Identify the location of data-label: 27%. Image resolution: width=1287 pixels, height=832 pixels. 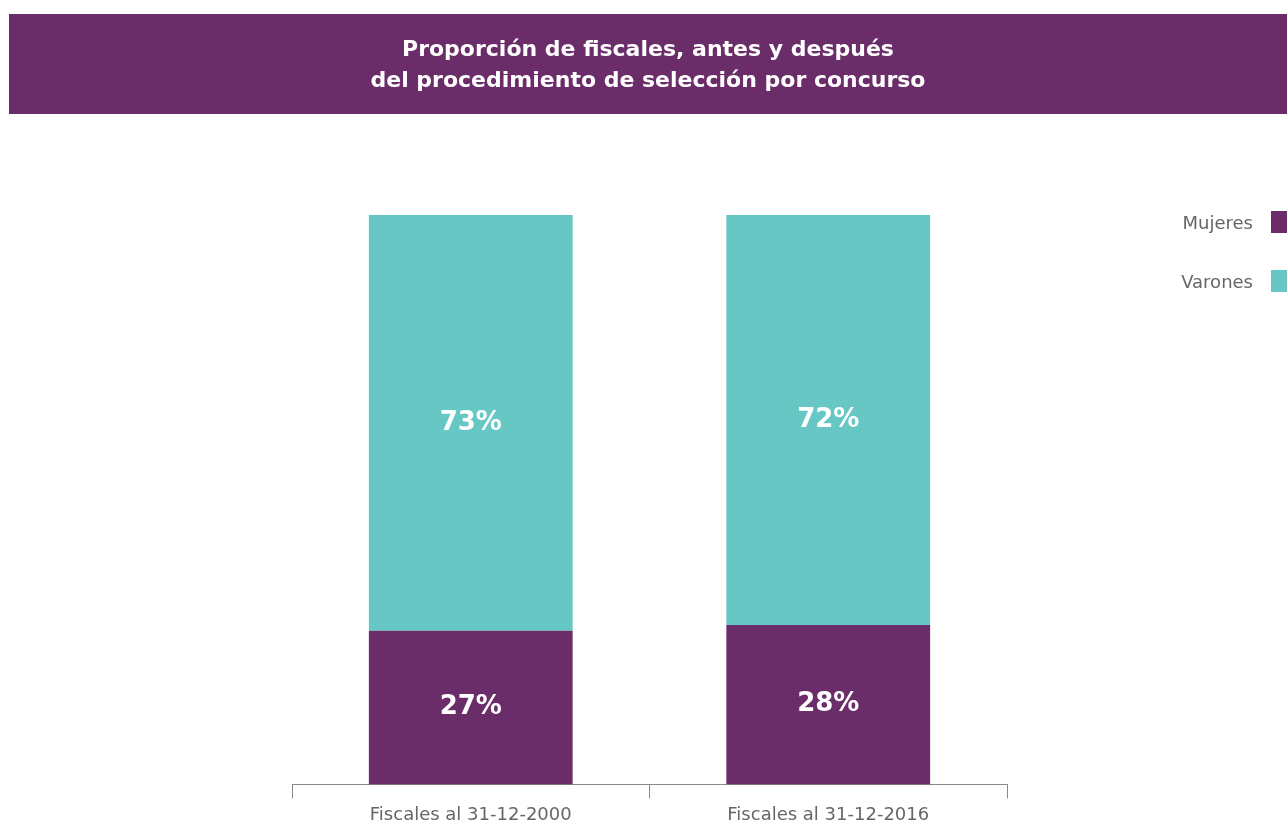
(470, 705).